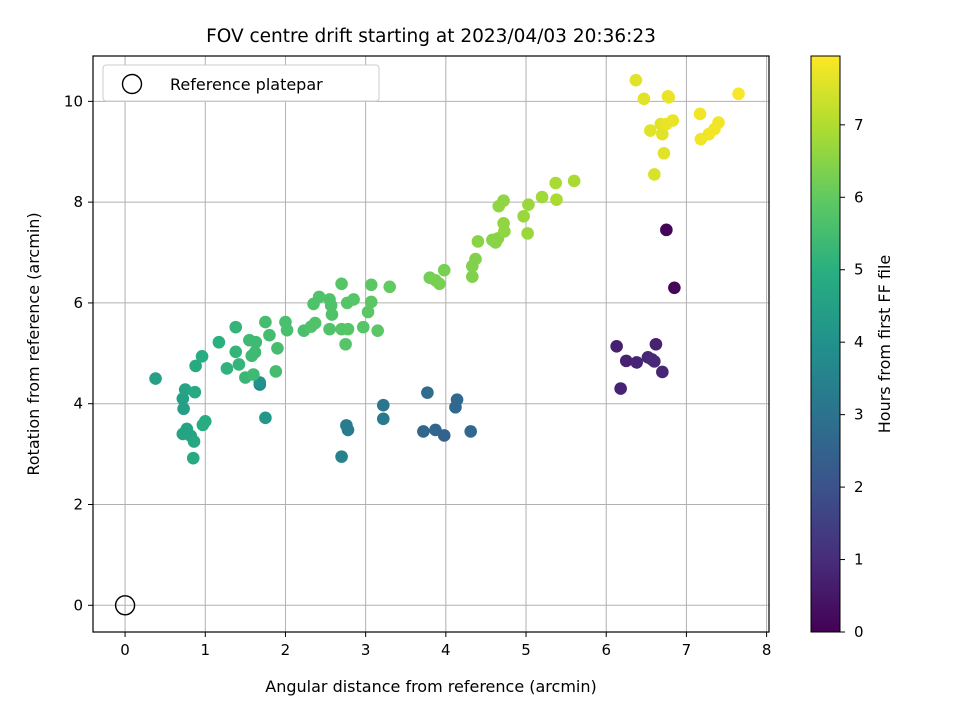  Describe the element at coordinates (132, 84) in the screenshot. I see `reference-platepar-marker` at that location.